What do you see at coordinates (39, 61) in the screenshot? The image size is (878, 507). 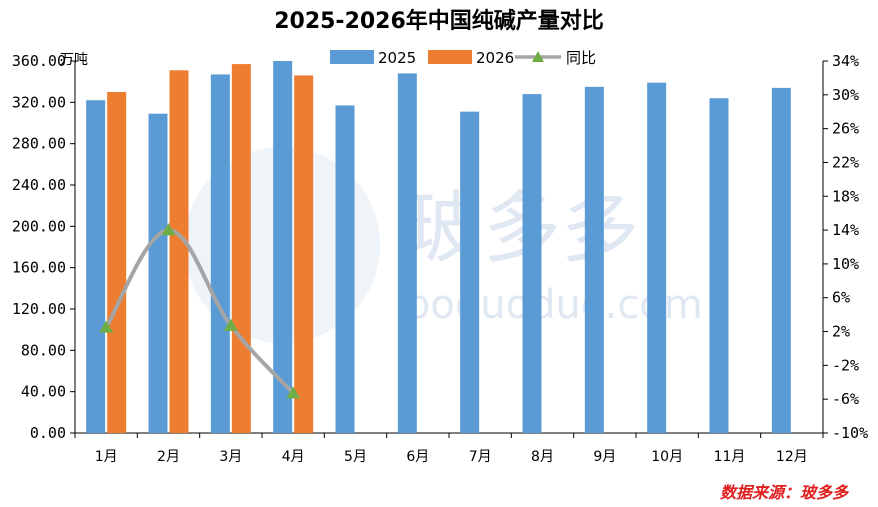 I see `left-tick-label: 360.00` at bounding box center [39, 61].